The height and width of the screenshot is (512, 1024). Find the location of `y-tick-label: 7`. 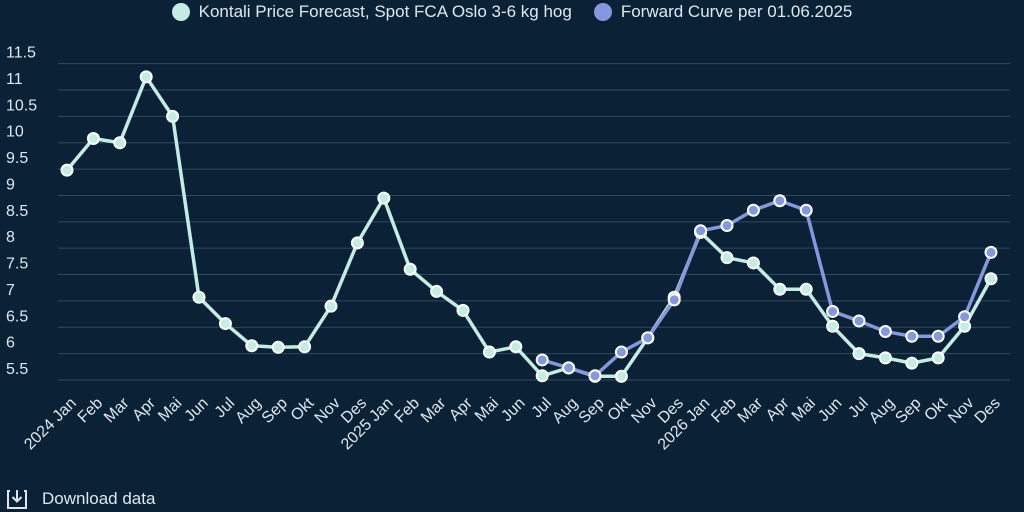

y-tick-label: 7 is located at coordinates (10, 290).